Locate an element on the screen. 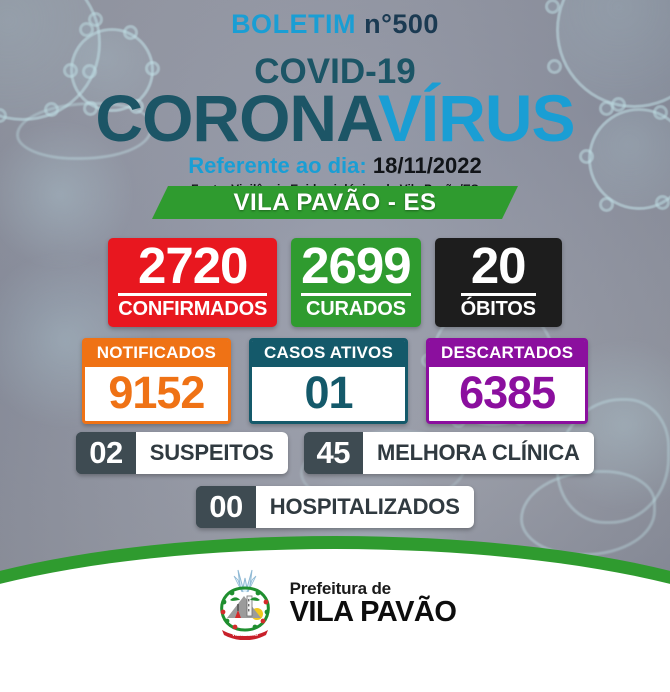 This screenshot has width=670, height=692. city-banner: VILA PAVÃO - ES is located at coordinates (335, 202).